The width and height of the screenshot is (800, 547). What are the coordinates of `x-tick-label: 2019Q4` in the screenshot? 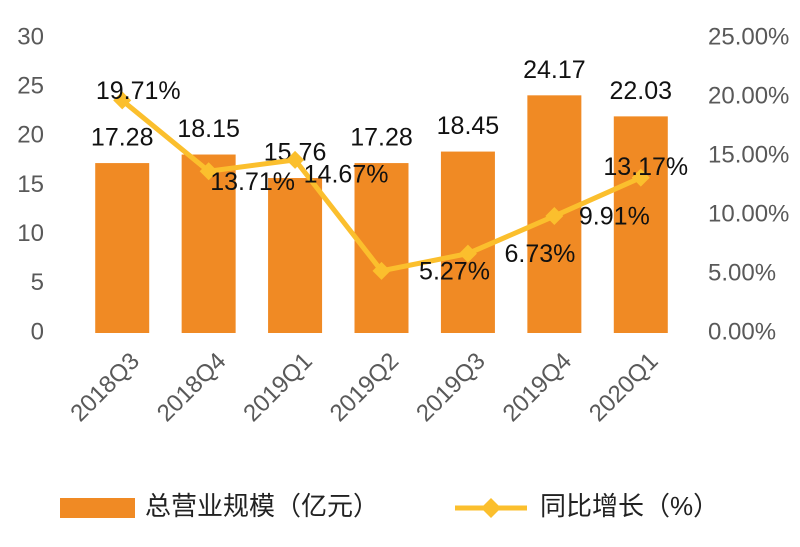 It's located at (537, 387).